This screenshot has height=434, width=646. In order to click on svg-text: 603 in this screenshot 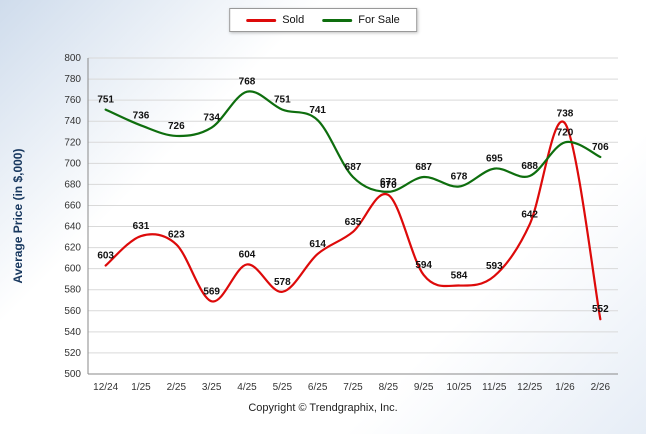, I will do `click(105, 256)`.